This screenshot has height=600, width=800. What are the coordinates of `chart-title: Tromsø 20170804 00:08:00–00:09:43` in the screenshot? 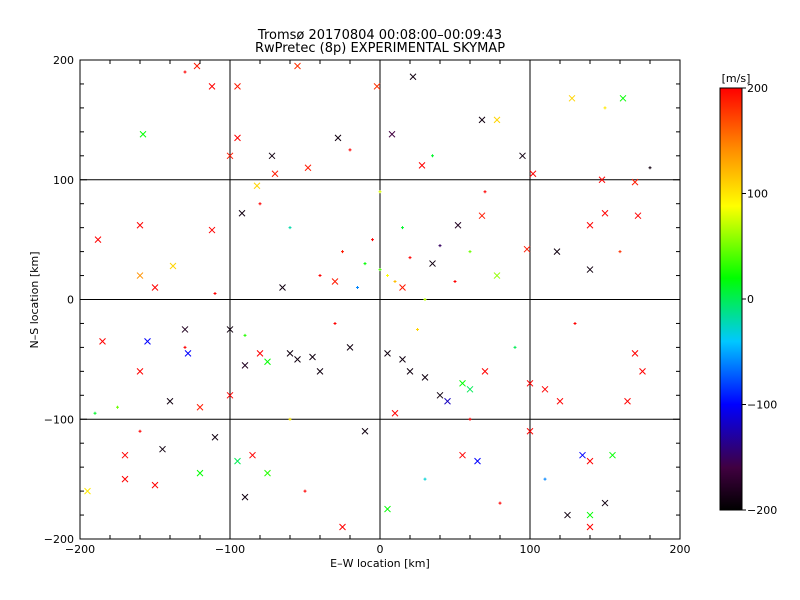 It's located at (379, 35).